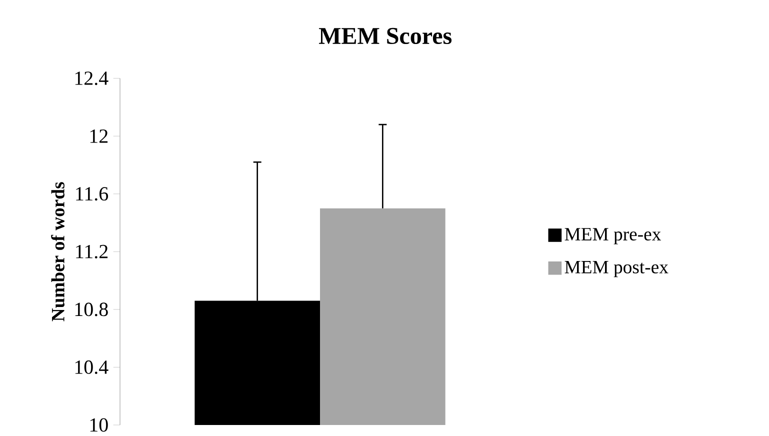 The image size is (769, 436). What do you see at coordinates (91, 367) in the screenshot?
I see `y-tick-label: 10.4` at bounding box center [91, 367].